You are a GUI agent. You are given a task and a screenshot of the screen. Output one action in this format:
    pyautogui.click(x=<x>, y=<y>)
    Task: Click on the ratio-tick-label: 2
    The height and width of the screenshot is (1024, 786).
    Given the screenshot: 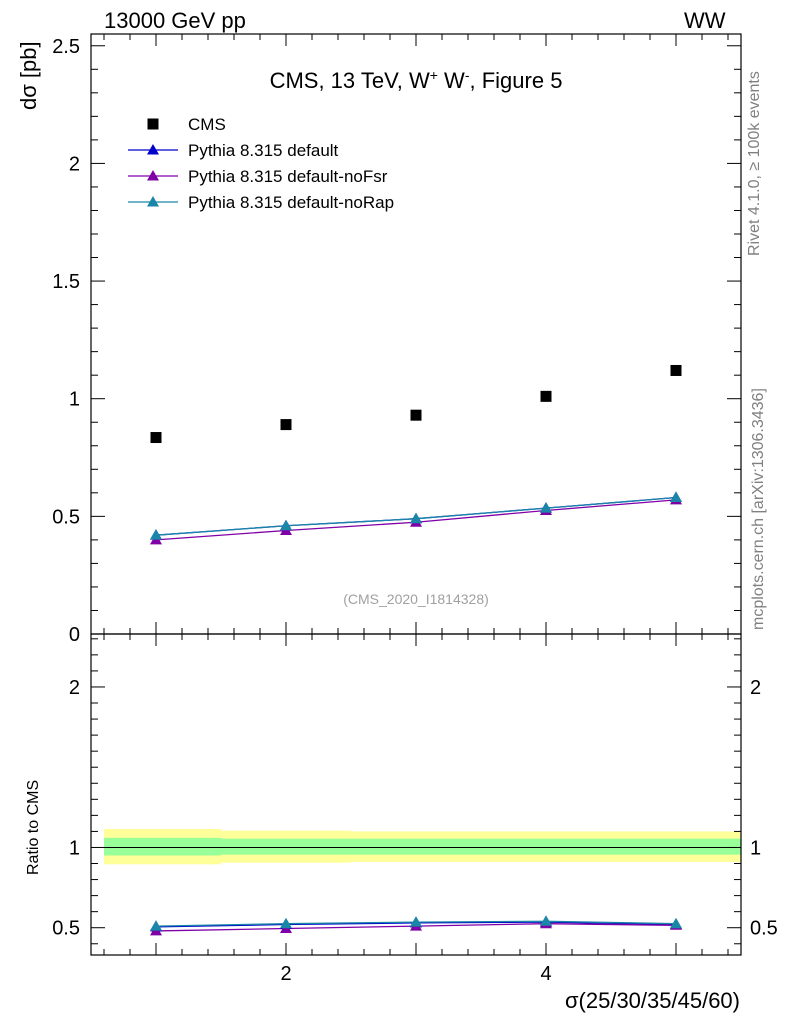 What is the action you would take?
    pyautogui.click(x=74, y=688)
    